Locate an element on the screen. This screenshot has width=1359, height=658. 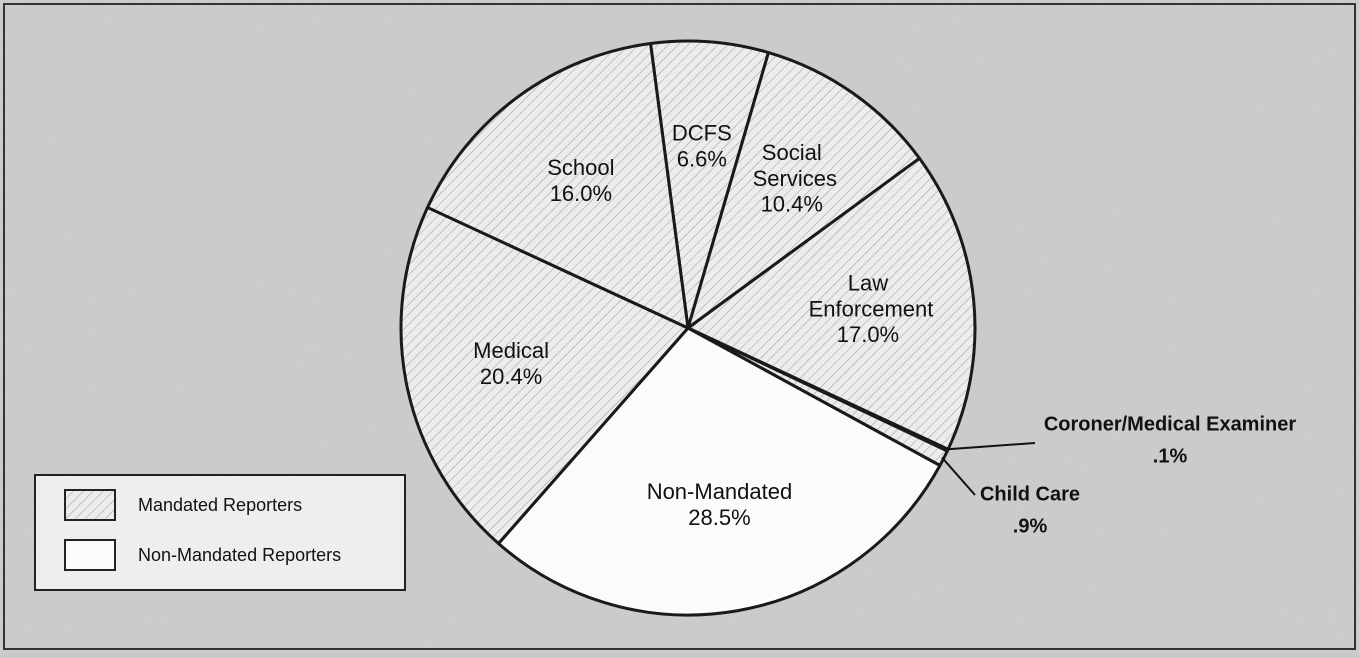
slice-label: Medical is located at coordinates (511, 350).